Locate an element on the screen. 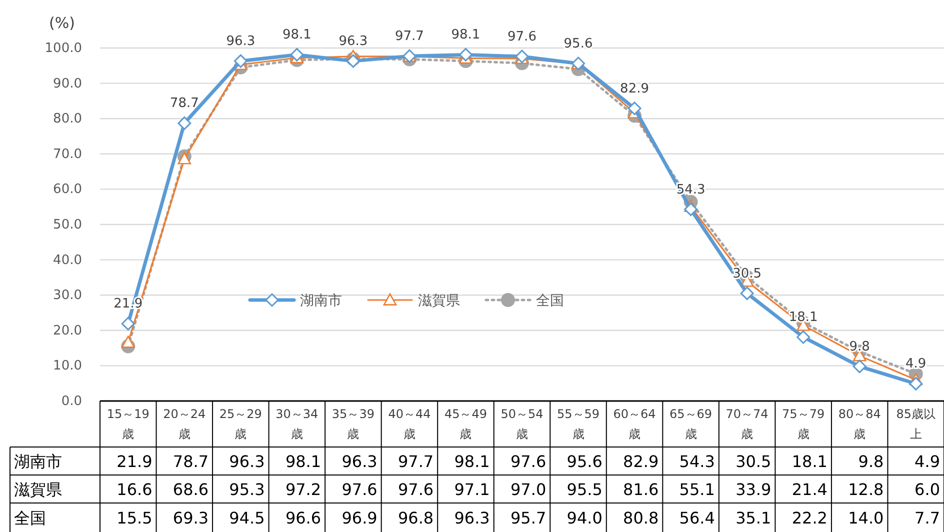 The height and width of the screenshot is (532, 944). text: 82.9 is located at coordinates (635, 88).